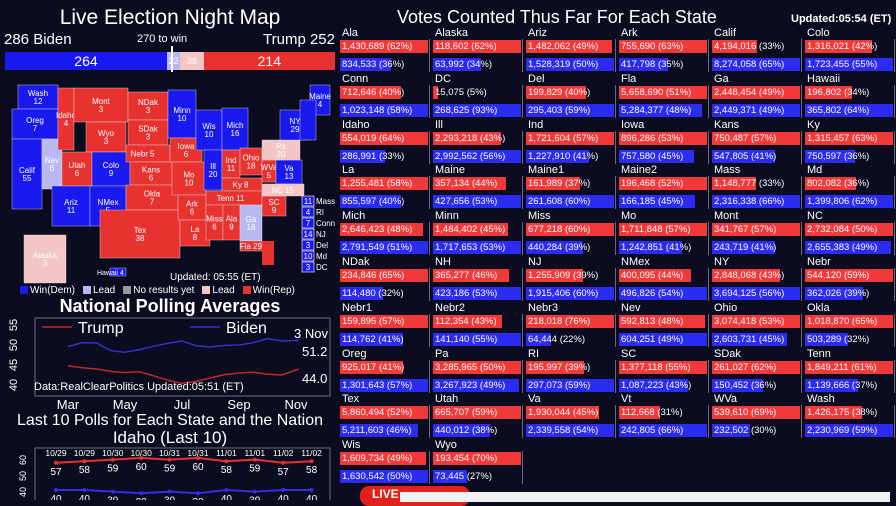 This screenshot has width=896, height=506. I want to click on rep-vote-count: 15,075 (5%), so click(461, 92).